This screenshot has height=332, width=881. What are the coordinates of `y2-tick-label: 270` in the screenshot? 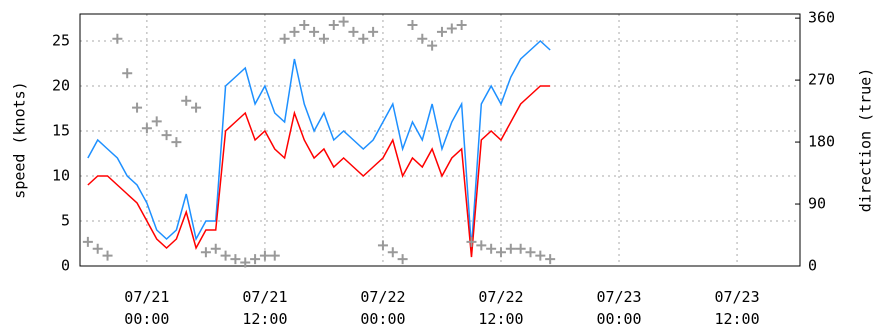 It's located at (821, 80).